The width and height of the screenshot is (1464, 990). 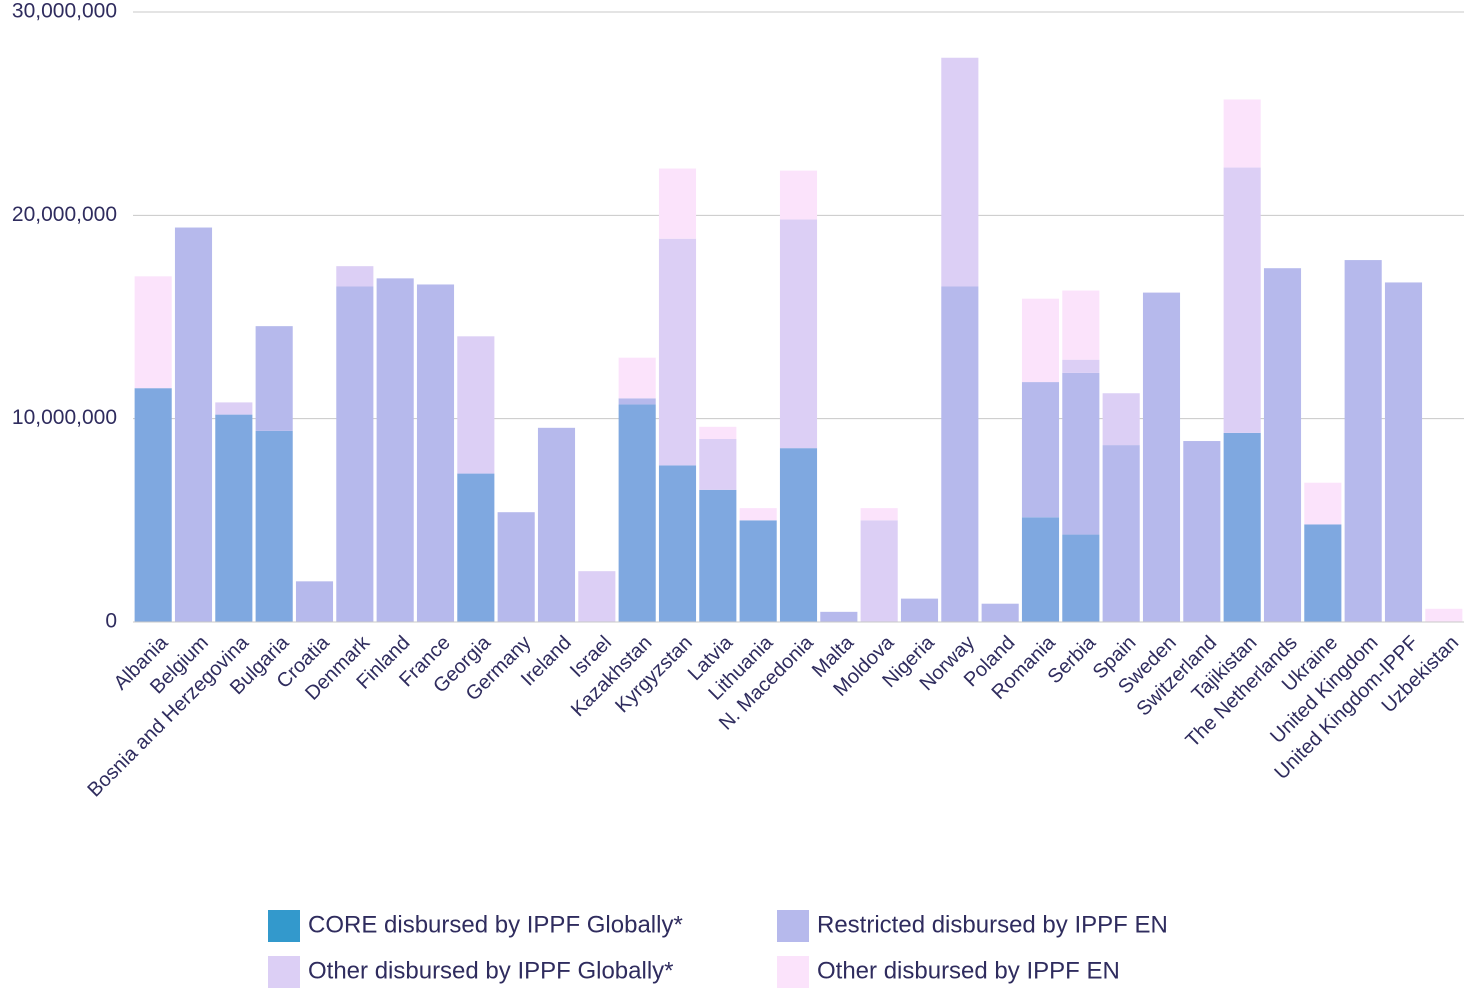 What do you see at coordinates (1072, 659) in the screenshot?
I see `x-tick-label: Serbia` at bounding box center [1072, 659].